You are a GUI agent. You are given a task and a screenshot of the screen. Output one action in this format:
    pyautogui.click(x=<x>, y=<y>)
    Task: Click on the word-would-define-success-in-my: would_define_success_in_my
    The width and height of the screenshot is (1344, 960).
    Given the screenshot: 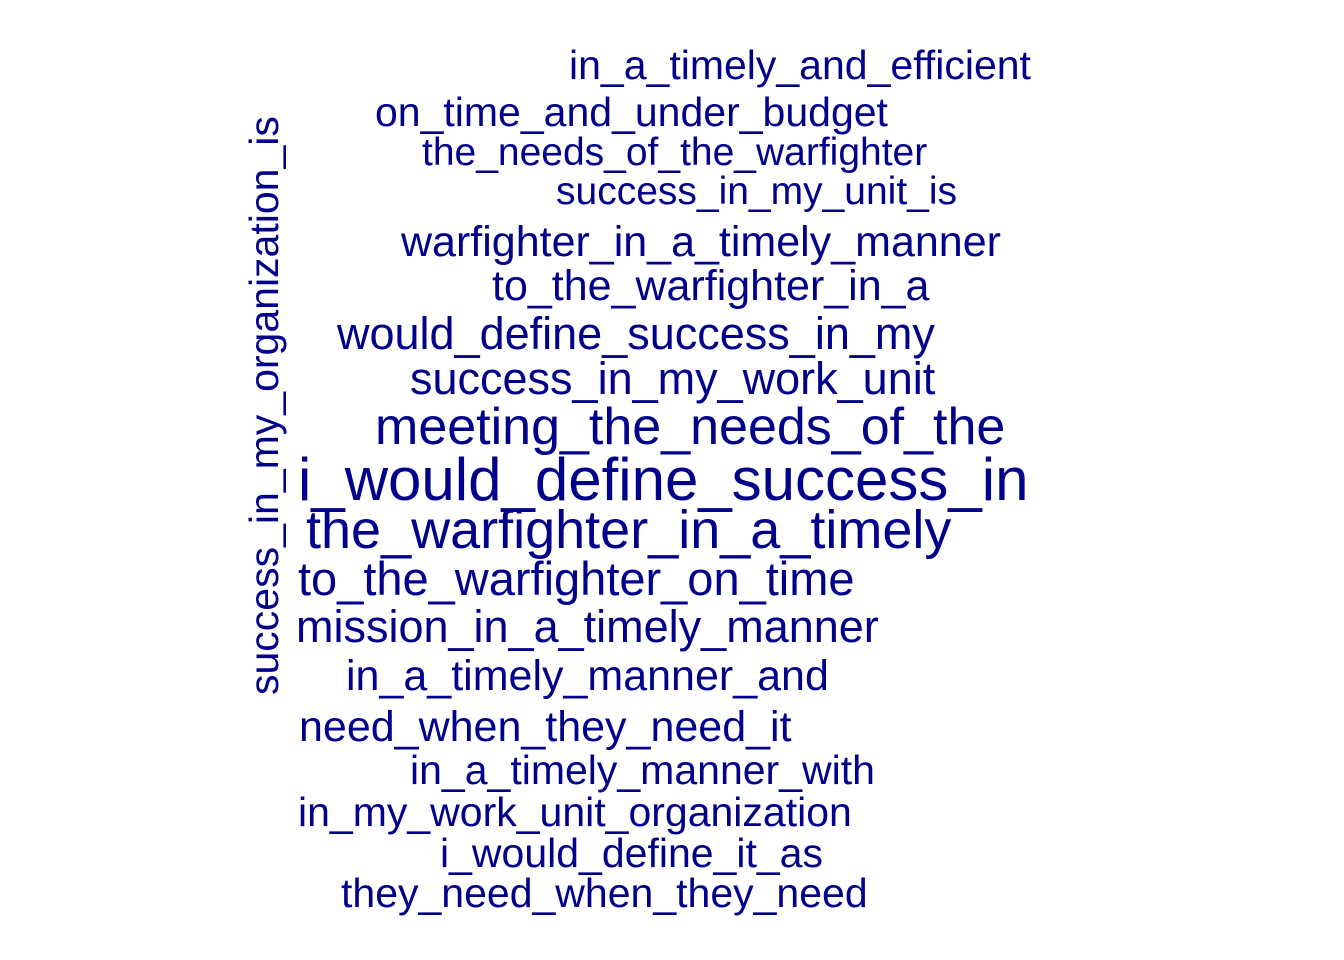 What is the action you would take?
    pyautogui.click(x=636, y=333)
    